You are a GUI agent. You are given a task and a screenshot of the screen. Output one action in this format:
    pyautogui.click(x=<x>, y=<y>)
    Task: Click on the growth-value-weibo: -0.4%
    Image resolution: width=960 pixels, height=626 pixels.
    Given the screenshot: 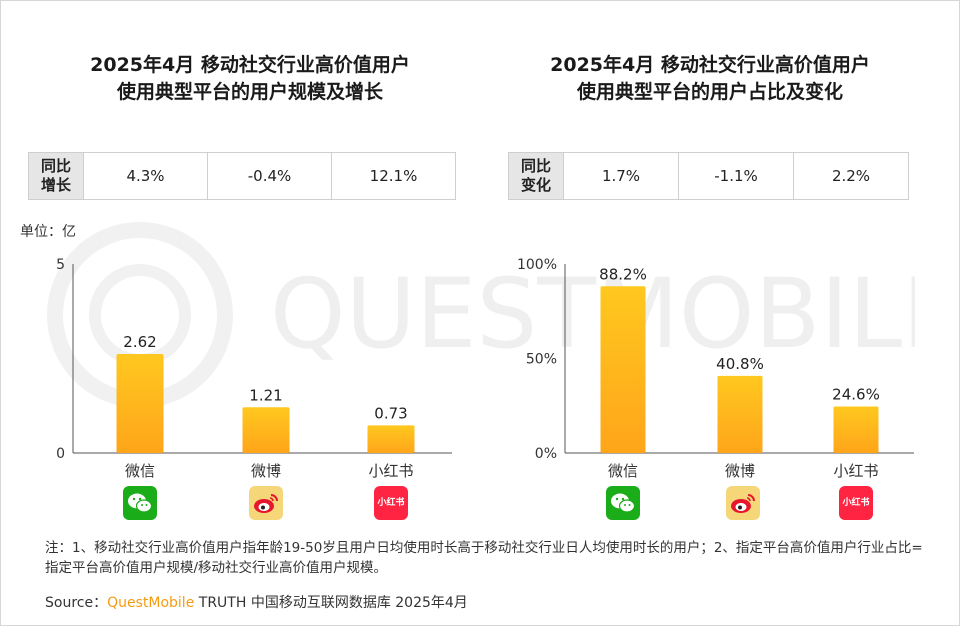 What is the action you would take?
    pyautogui.click(x=269, y=176)
    